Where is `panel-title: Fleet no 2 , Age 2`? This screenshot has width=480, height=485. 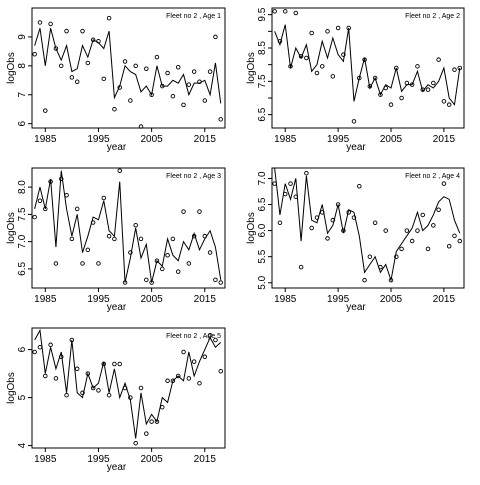
panel-title: Fleet no 2 , Age 2 is located at coordinates (432, 16).